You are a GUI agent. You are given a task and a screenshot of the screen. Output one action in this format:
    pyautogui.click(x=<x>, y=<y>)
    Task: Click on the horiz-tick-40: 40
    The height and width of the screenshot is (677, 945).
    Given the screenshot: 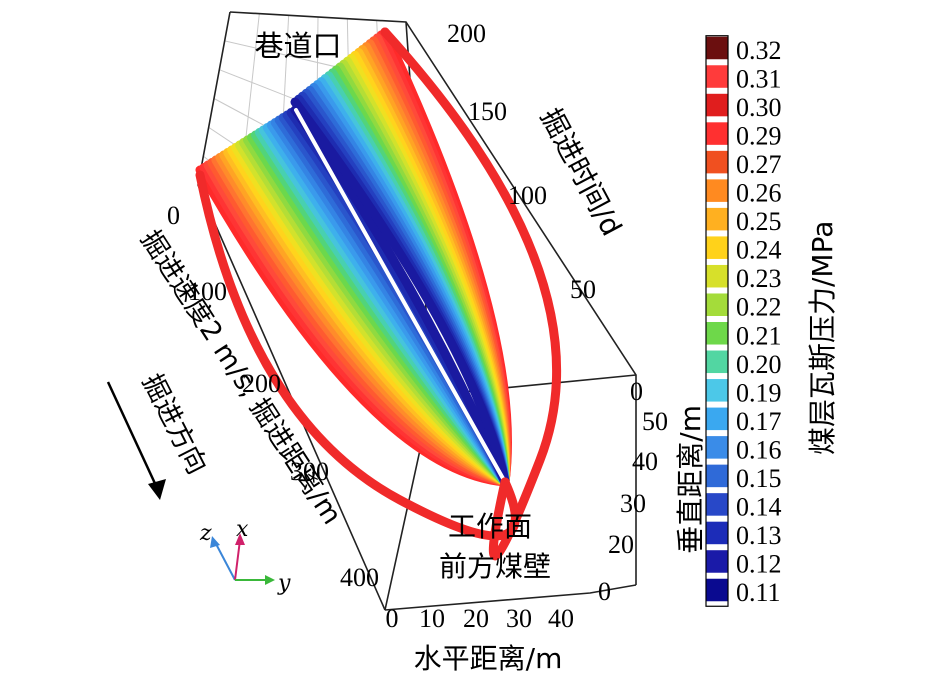 What is the action you would take?
    pyautogui.click(x=561, y=618)
    